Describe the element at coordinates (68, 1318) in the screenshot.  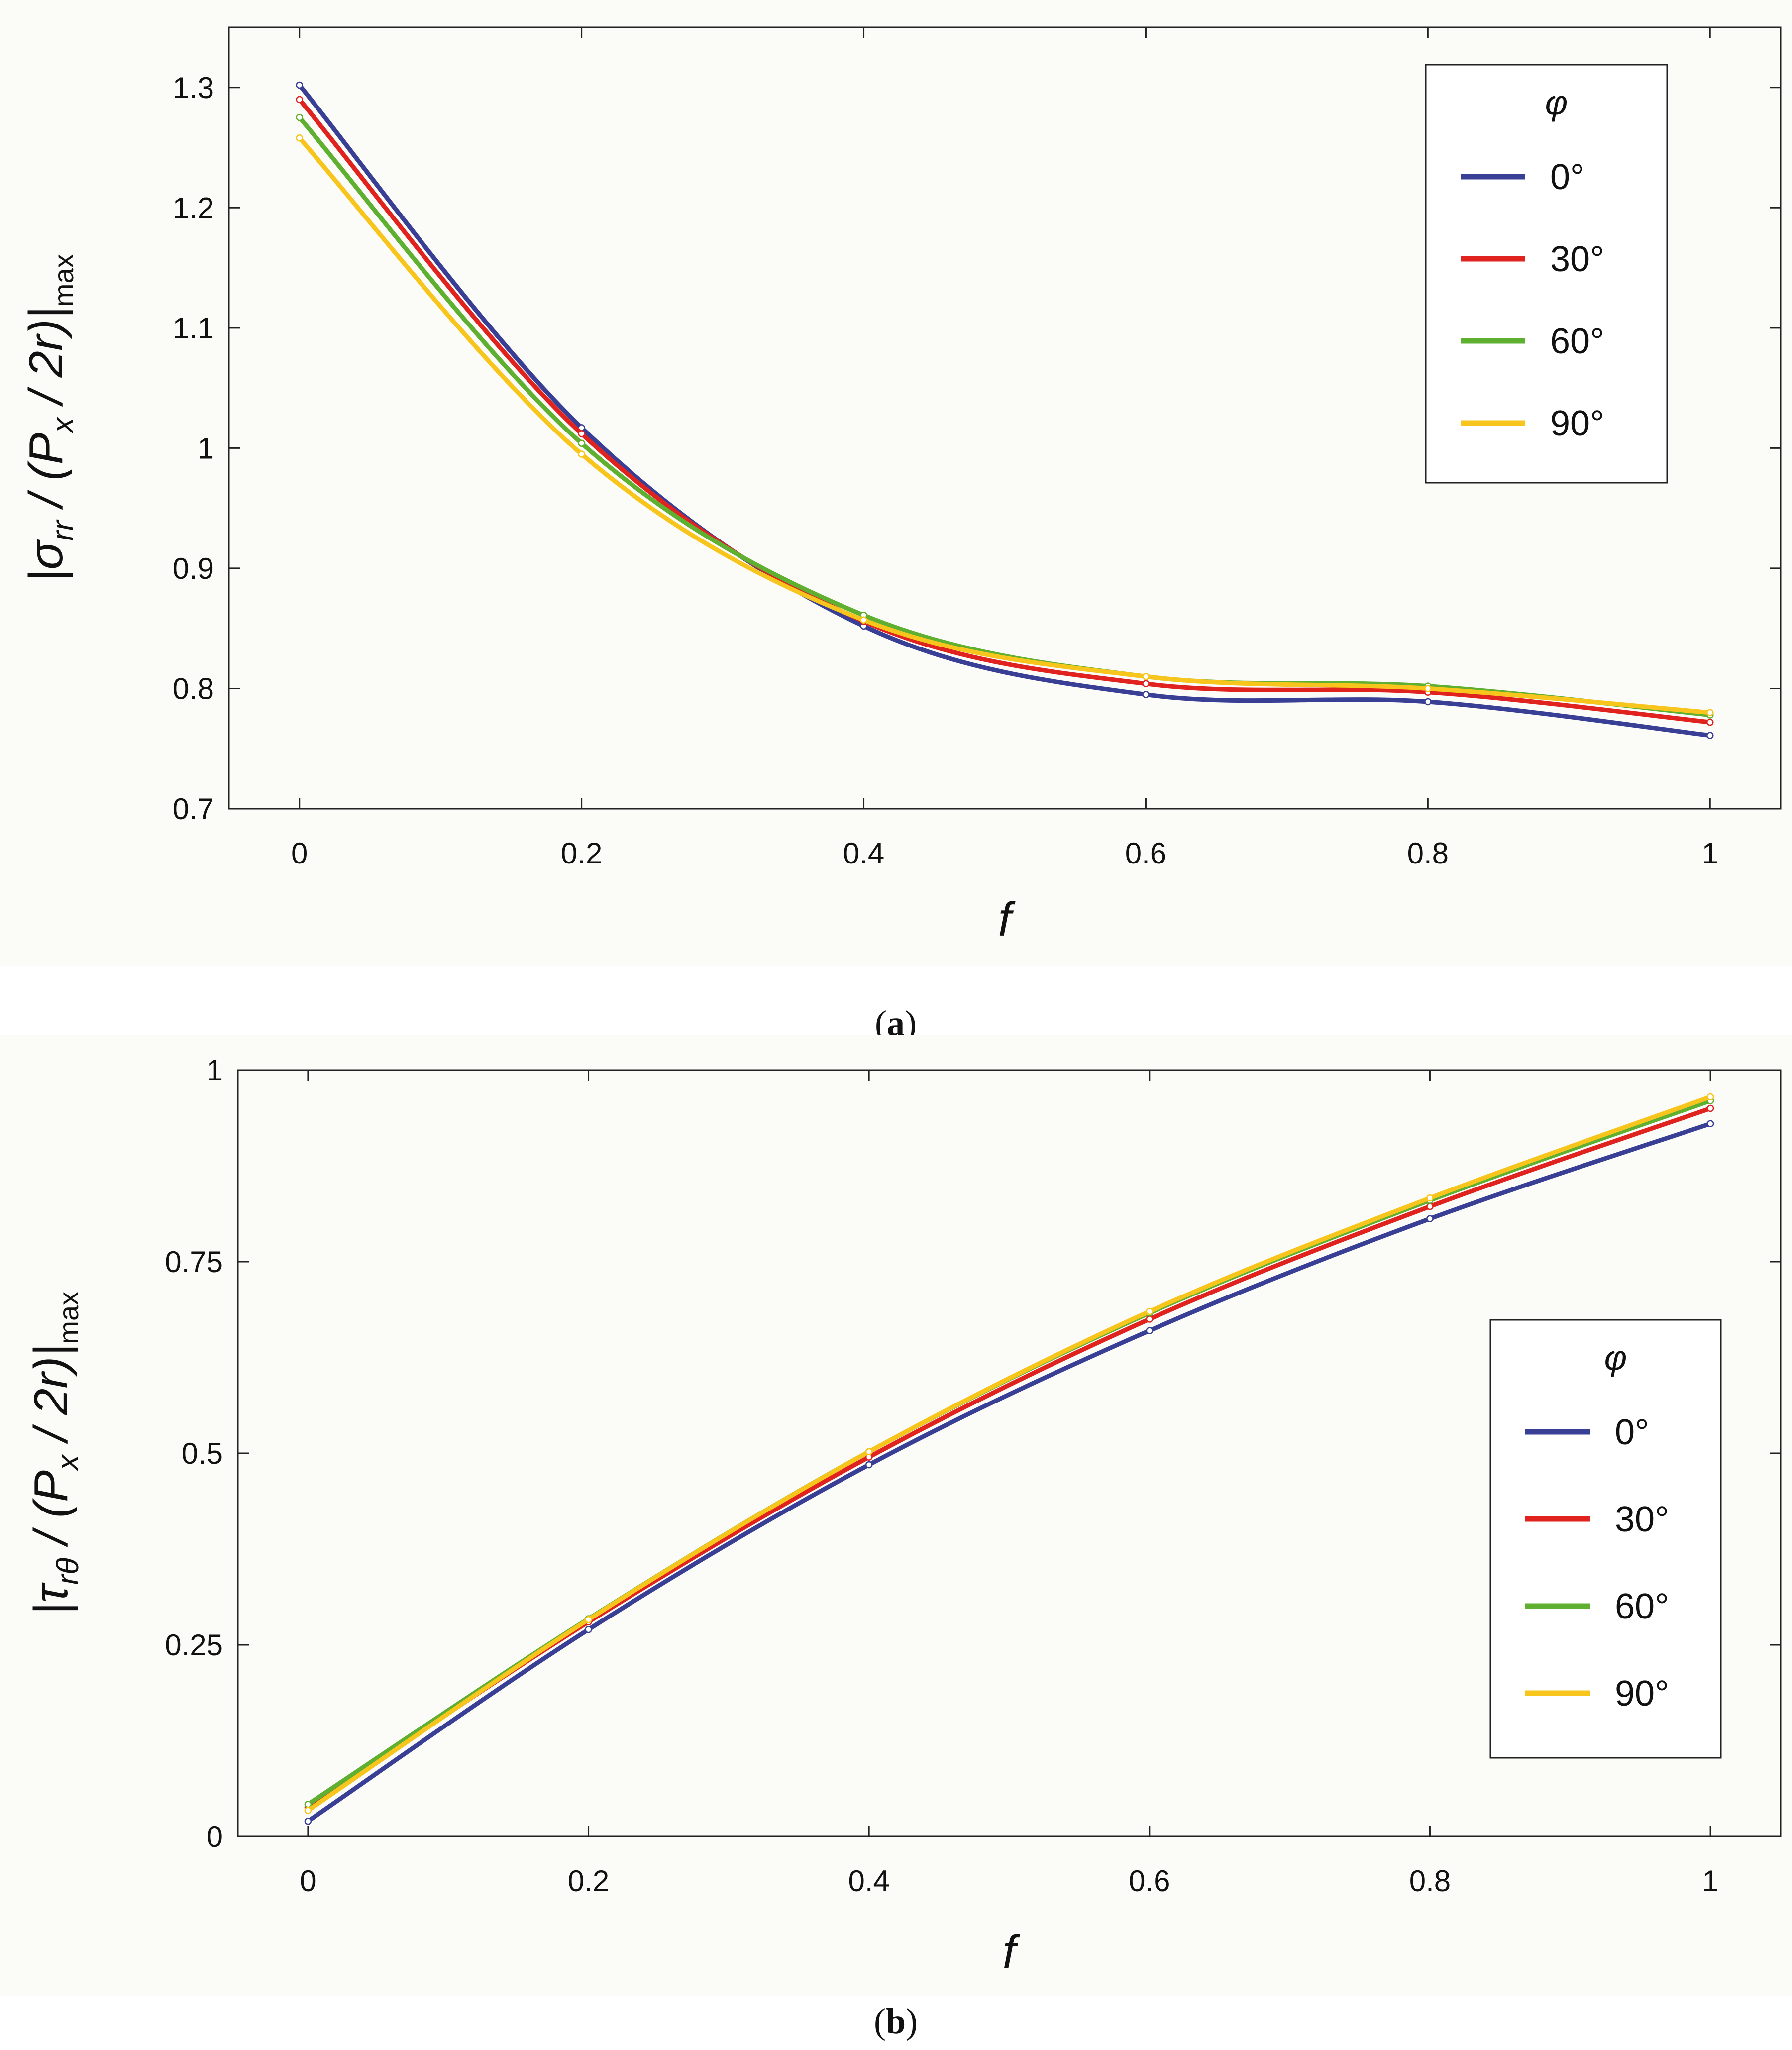
I see `panel-b-y-label-sub3: max` at that location.